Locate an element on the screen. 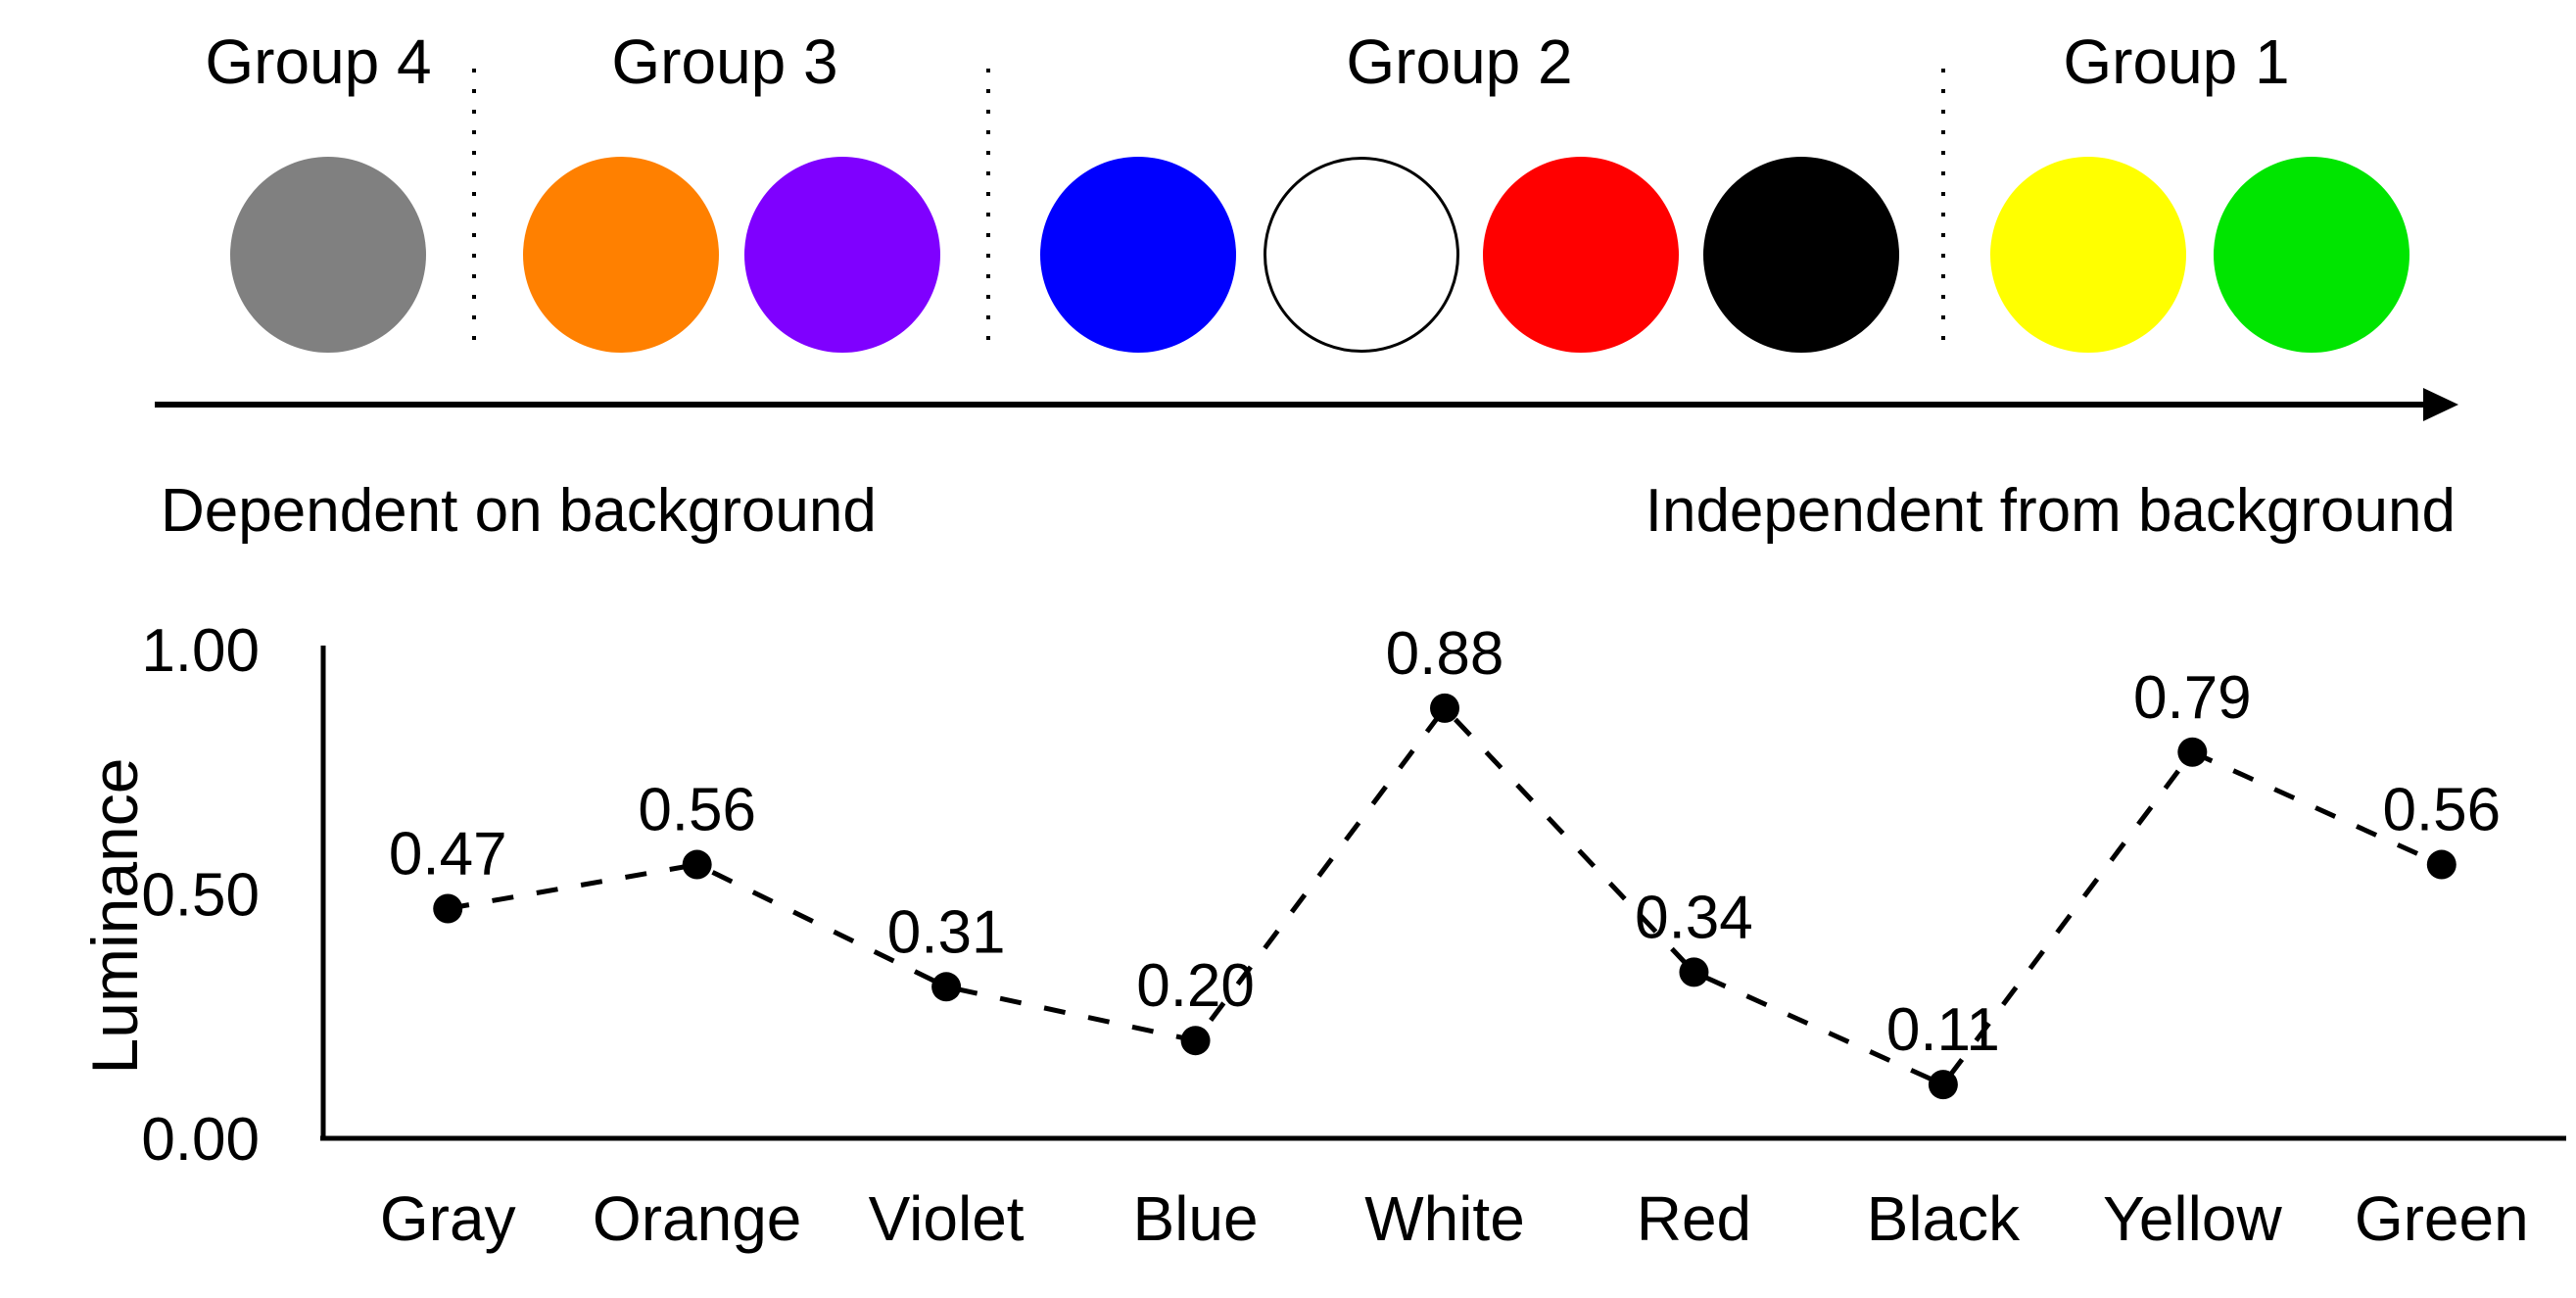 Image resolution: width=2576 pixels, height=1298 pixels. data-point-label: 0.31 is located at coordinates (946, 932).